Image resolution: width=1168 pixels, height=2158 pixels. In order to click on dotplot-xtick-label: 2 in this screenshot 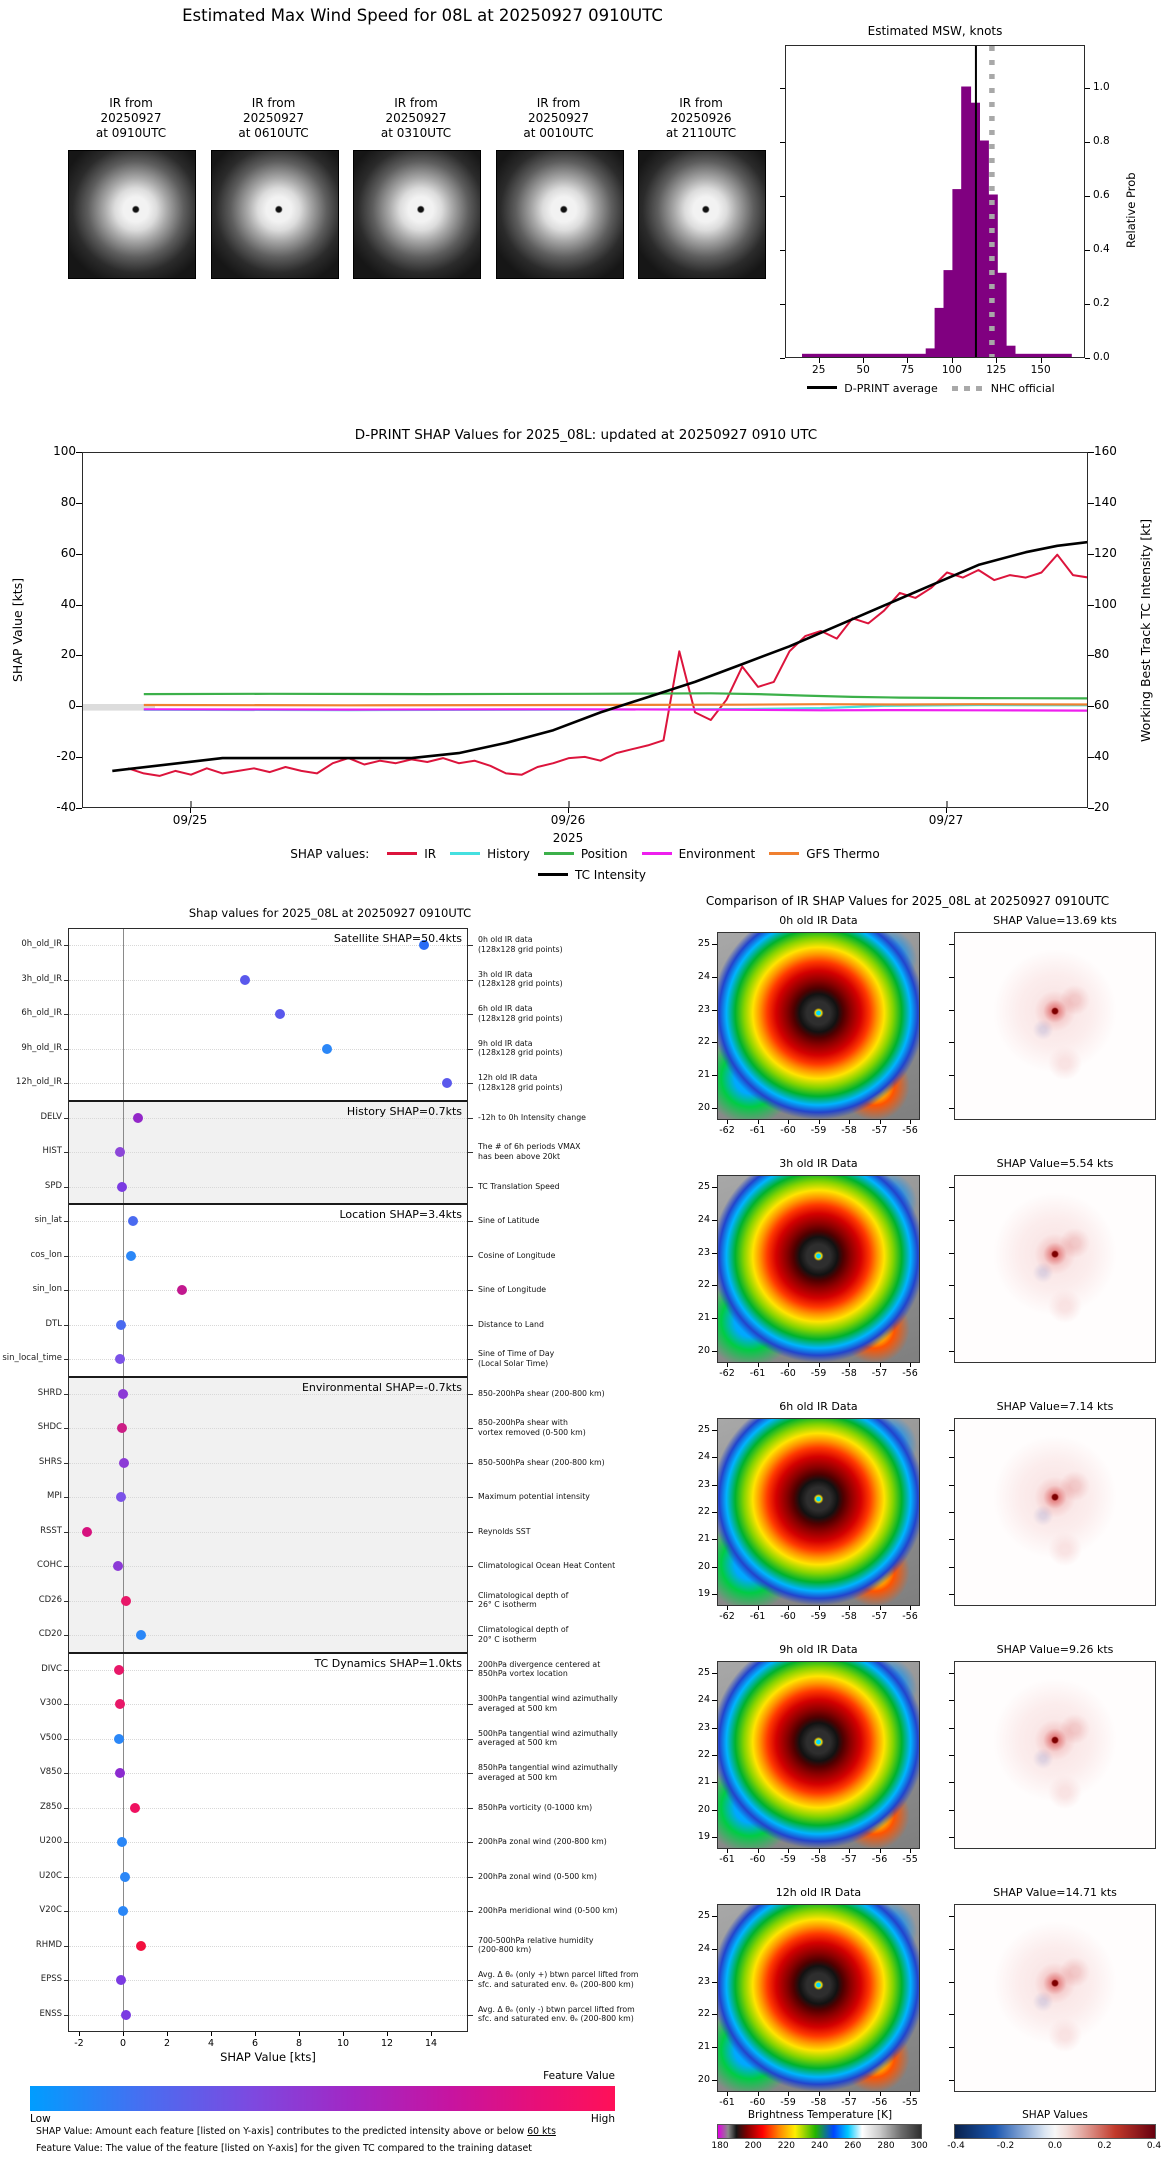, I will do `click(167, 2043)`.